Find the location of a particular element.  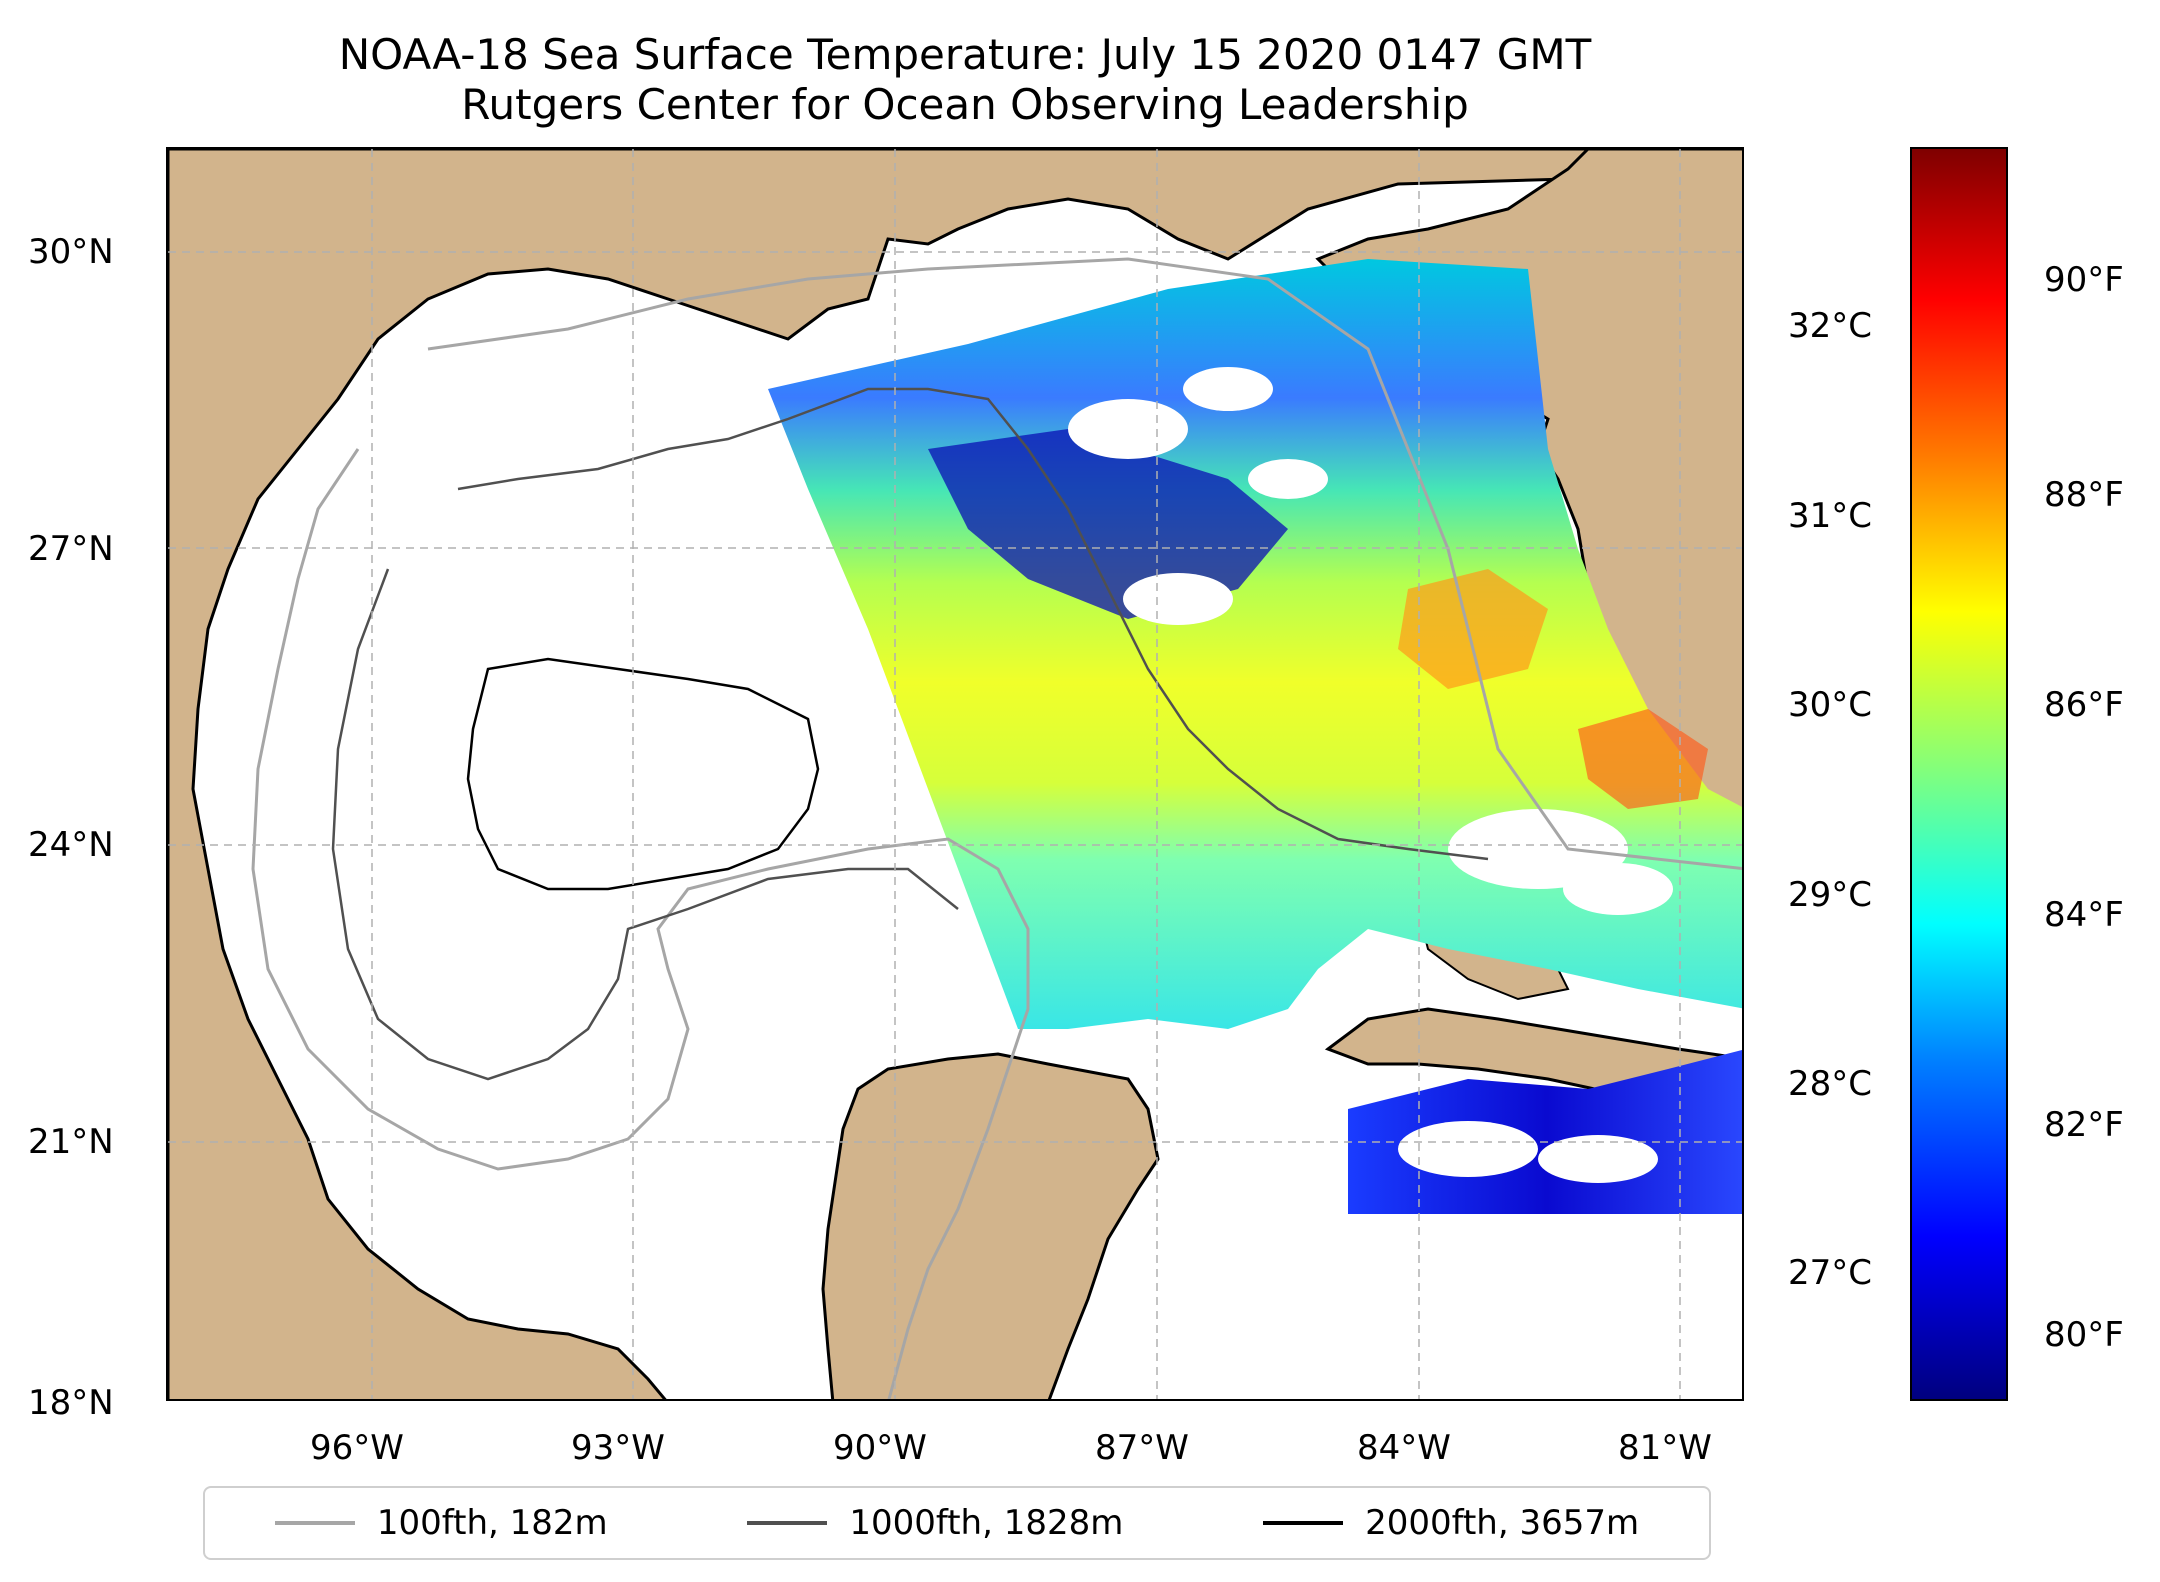

legend-item-2000fth: 2000fth, 3657m is located at coordinates (1451, 1523).